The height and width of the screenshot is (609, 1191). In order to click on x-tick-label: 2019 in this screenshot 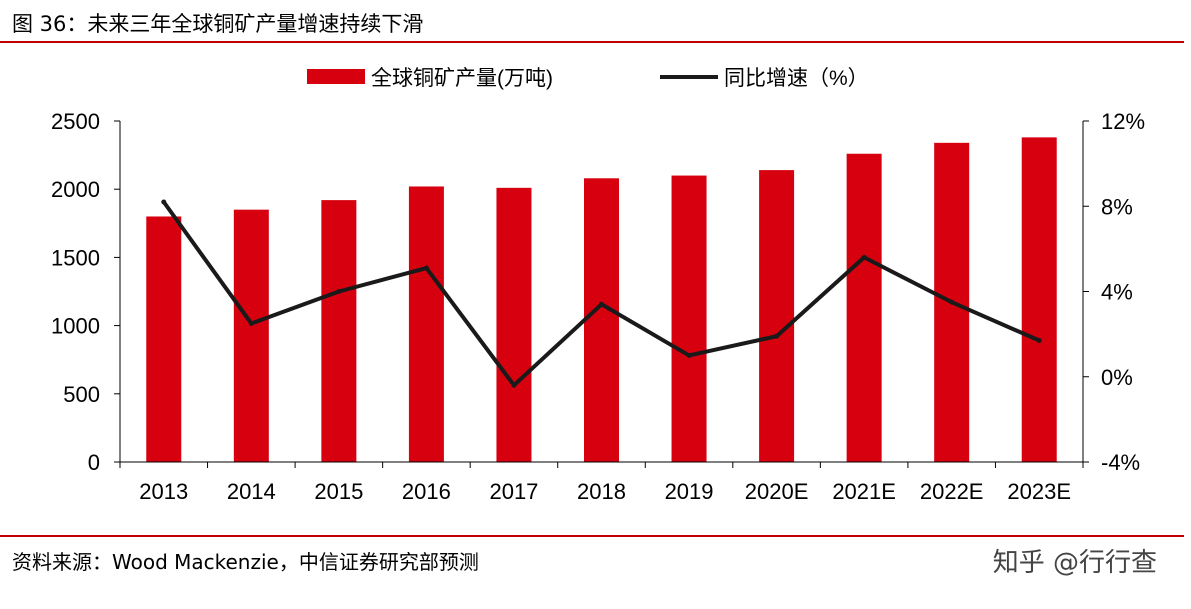, I will do `click(689, 491)`.